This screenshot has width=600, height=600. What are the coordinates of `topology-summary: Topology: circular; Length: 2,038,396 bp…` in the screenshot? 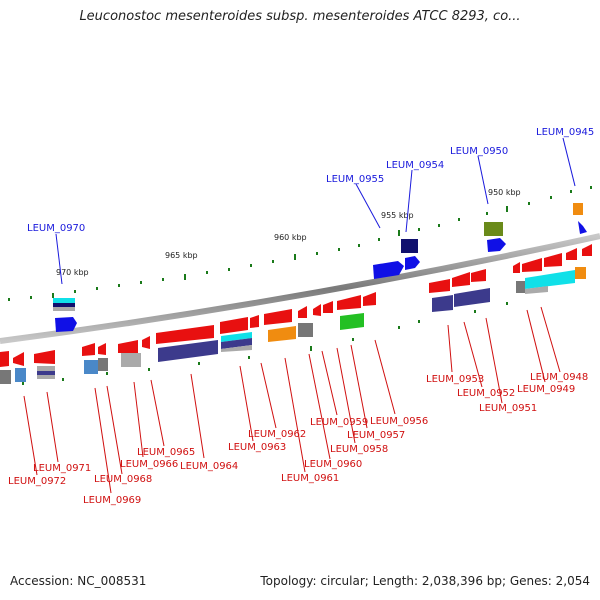 It's located at (425, 581).